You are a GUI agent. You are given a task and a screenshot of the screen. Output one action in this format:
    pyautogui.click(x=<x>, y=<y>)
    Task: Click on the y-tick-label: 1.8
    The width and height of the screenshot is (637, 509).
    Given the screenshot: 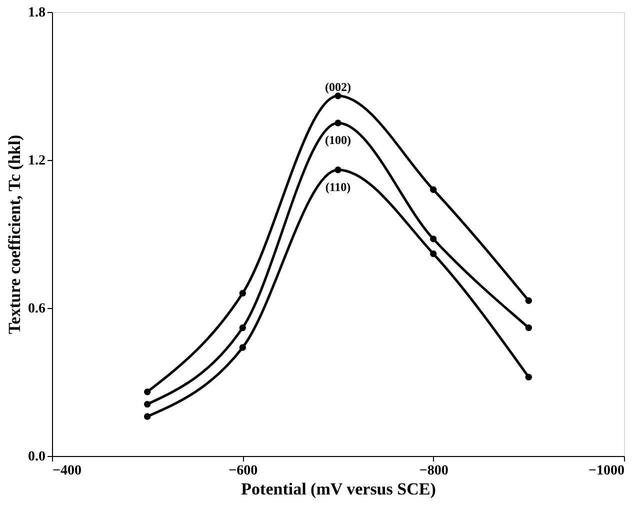 What is the action you would take?
    pyautogui.click(x=37, y=13)
    